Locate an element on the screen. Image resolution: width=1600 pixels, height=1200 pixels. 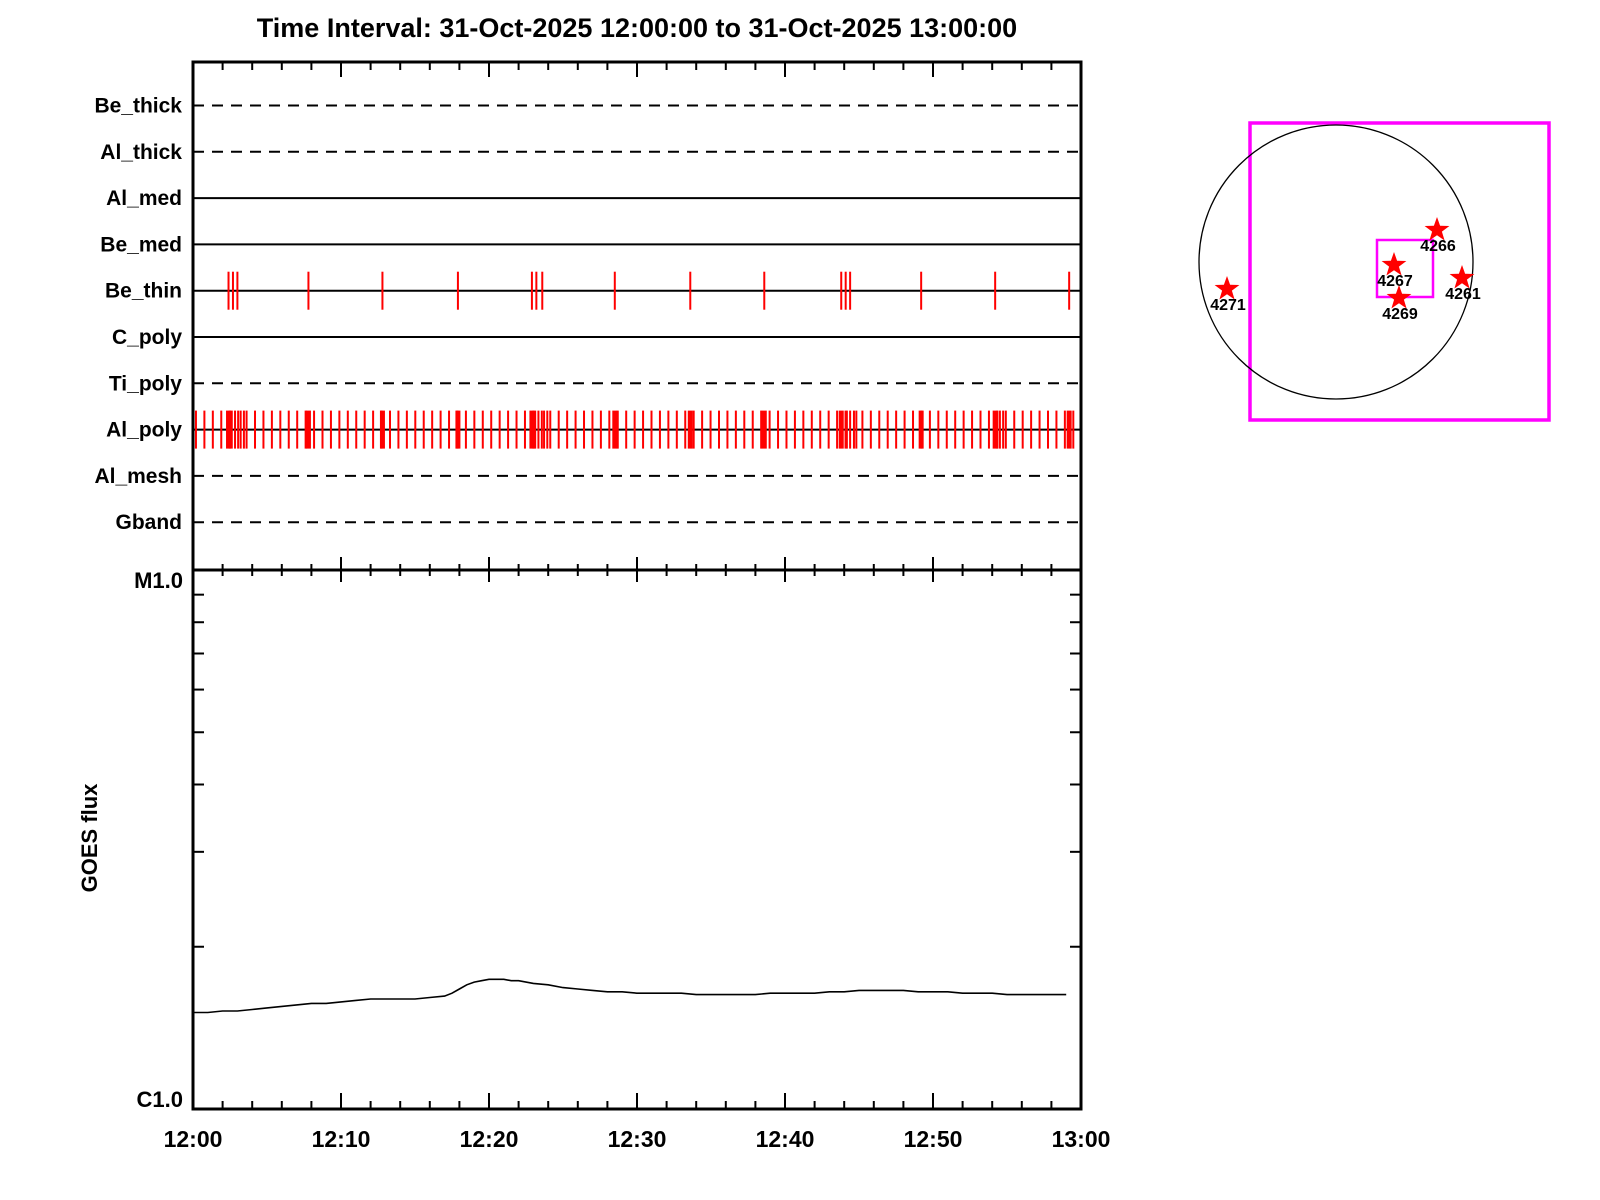
filter-row-Al_mesh: Al_mesh is located at coordinates (587, 476).